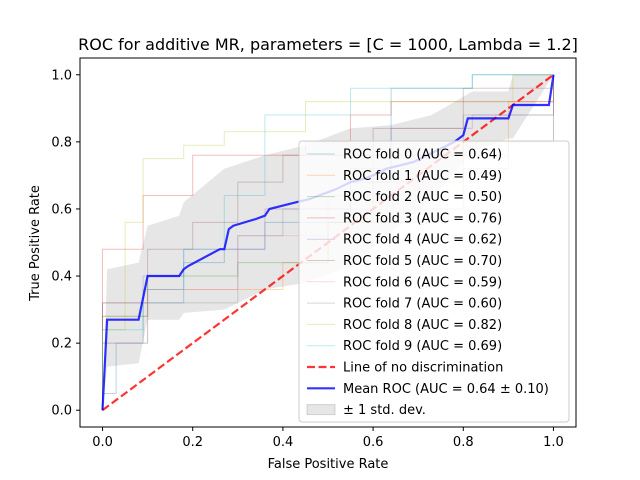 Image resolution: width=640 pixels, height=480 pixels. I want to click on y-tick-label: 0.6, so click(61, 209).